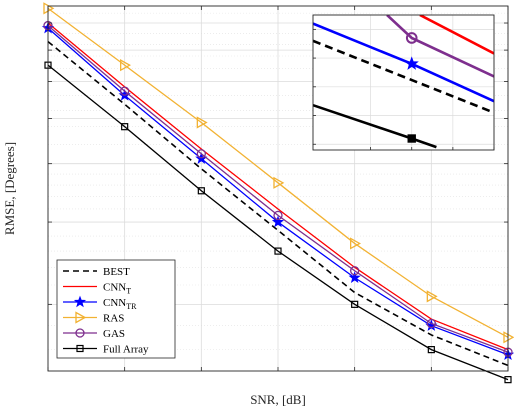 The width and height of the screenshot is (514, 412). Describe the element at coordinates (411, 63) in the screenshot. I see `inset-data-point-cnn-tr` at that location.